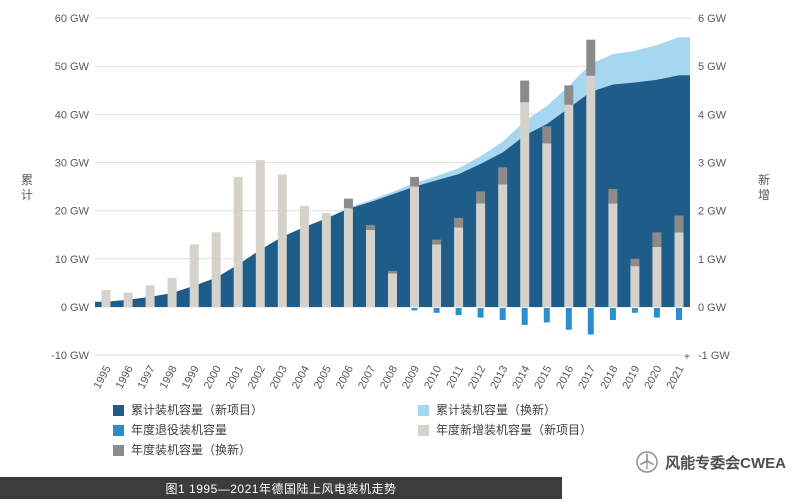 The width and height of the screenshot is (800, 502). I want to click on right-tick-label: 3 GW, so click(712, 164).